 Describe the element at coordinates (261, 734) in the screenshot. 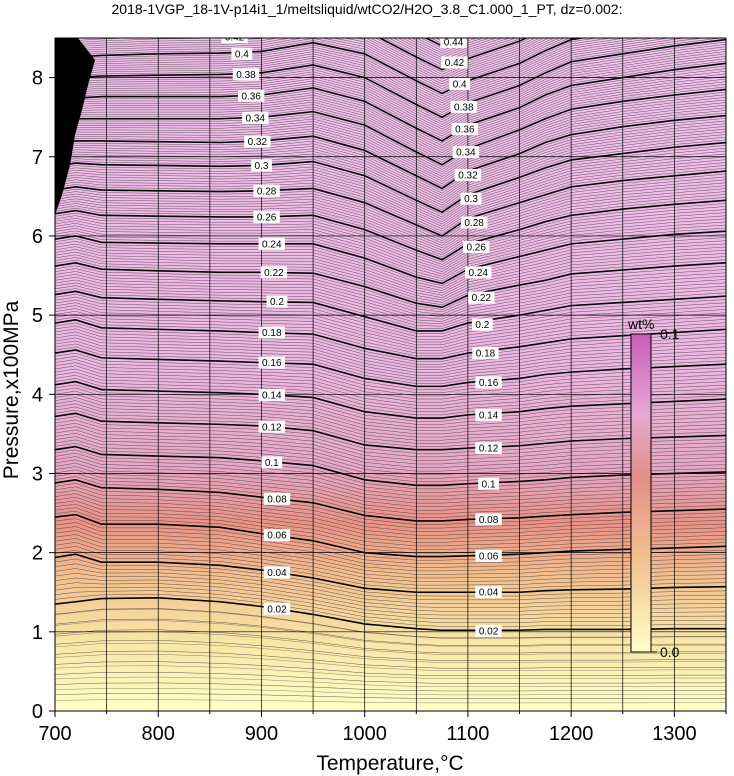

I see `x-tick-label: 900` at that location.